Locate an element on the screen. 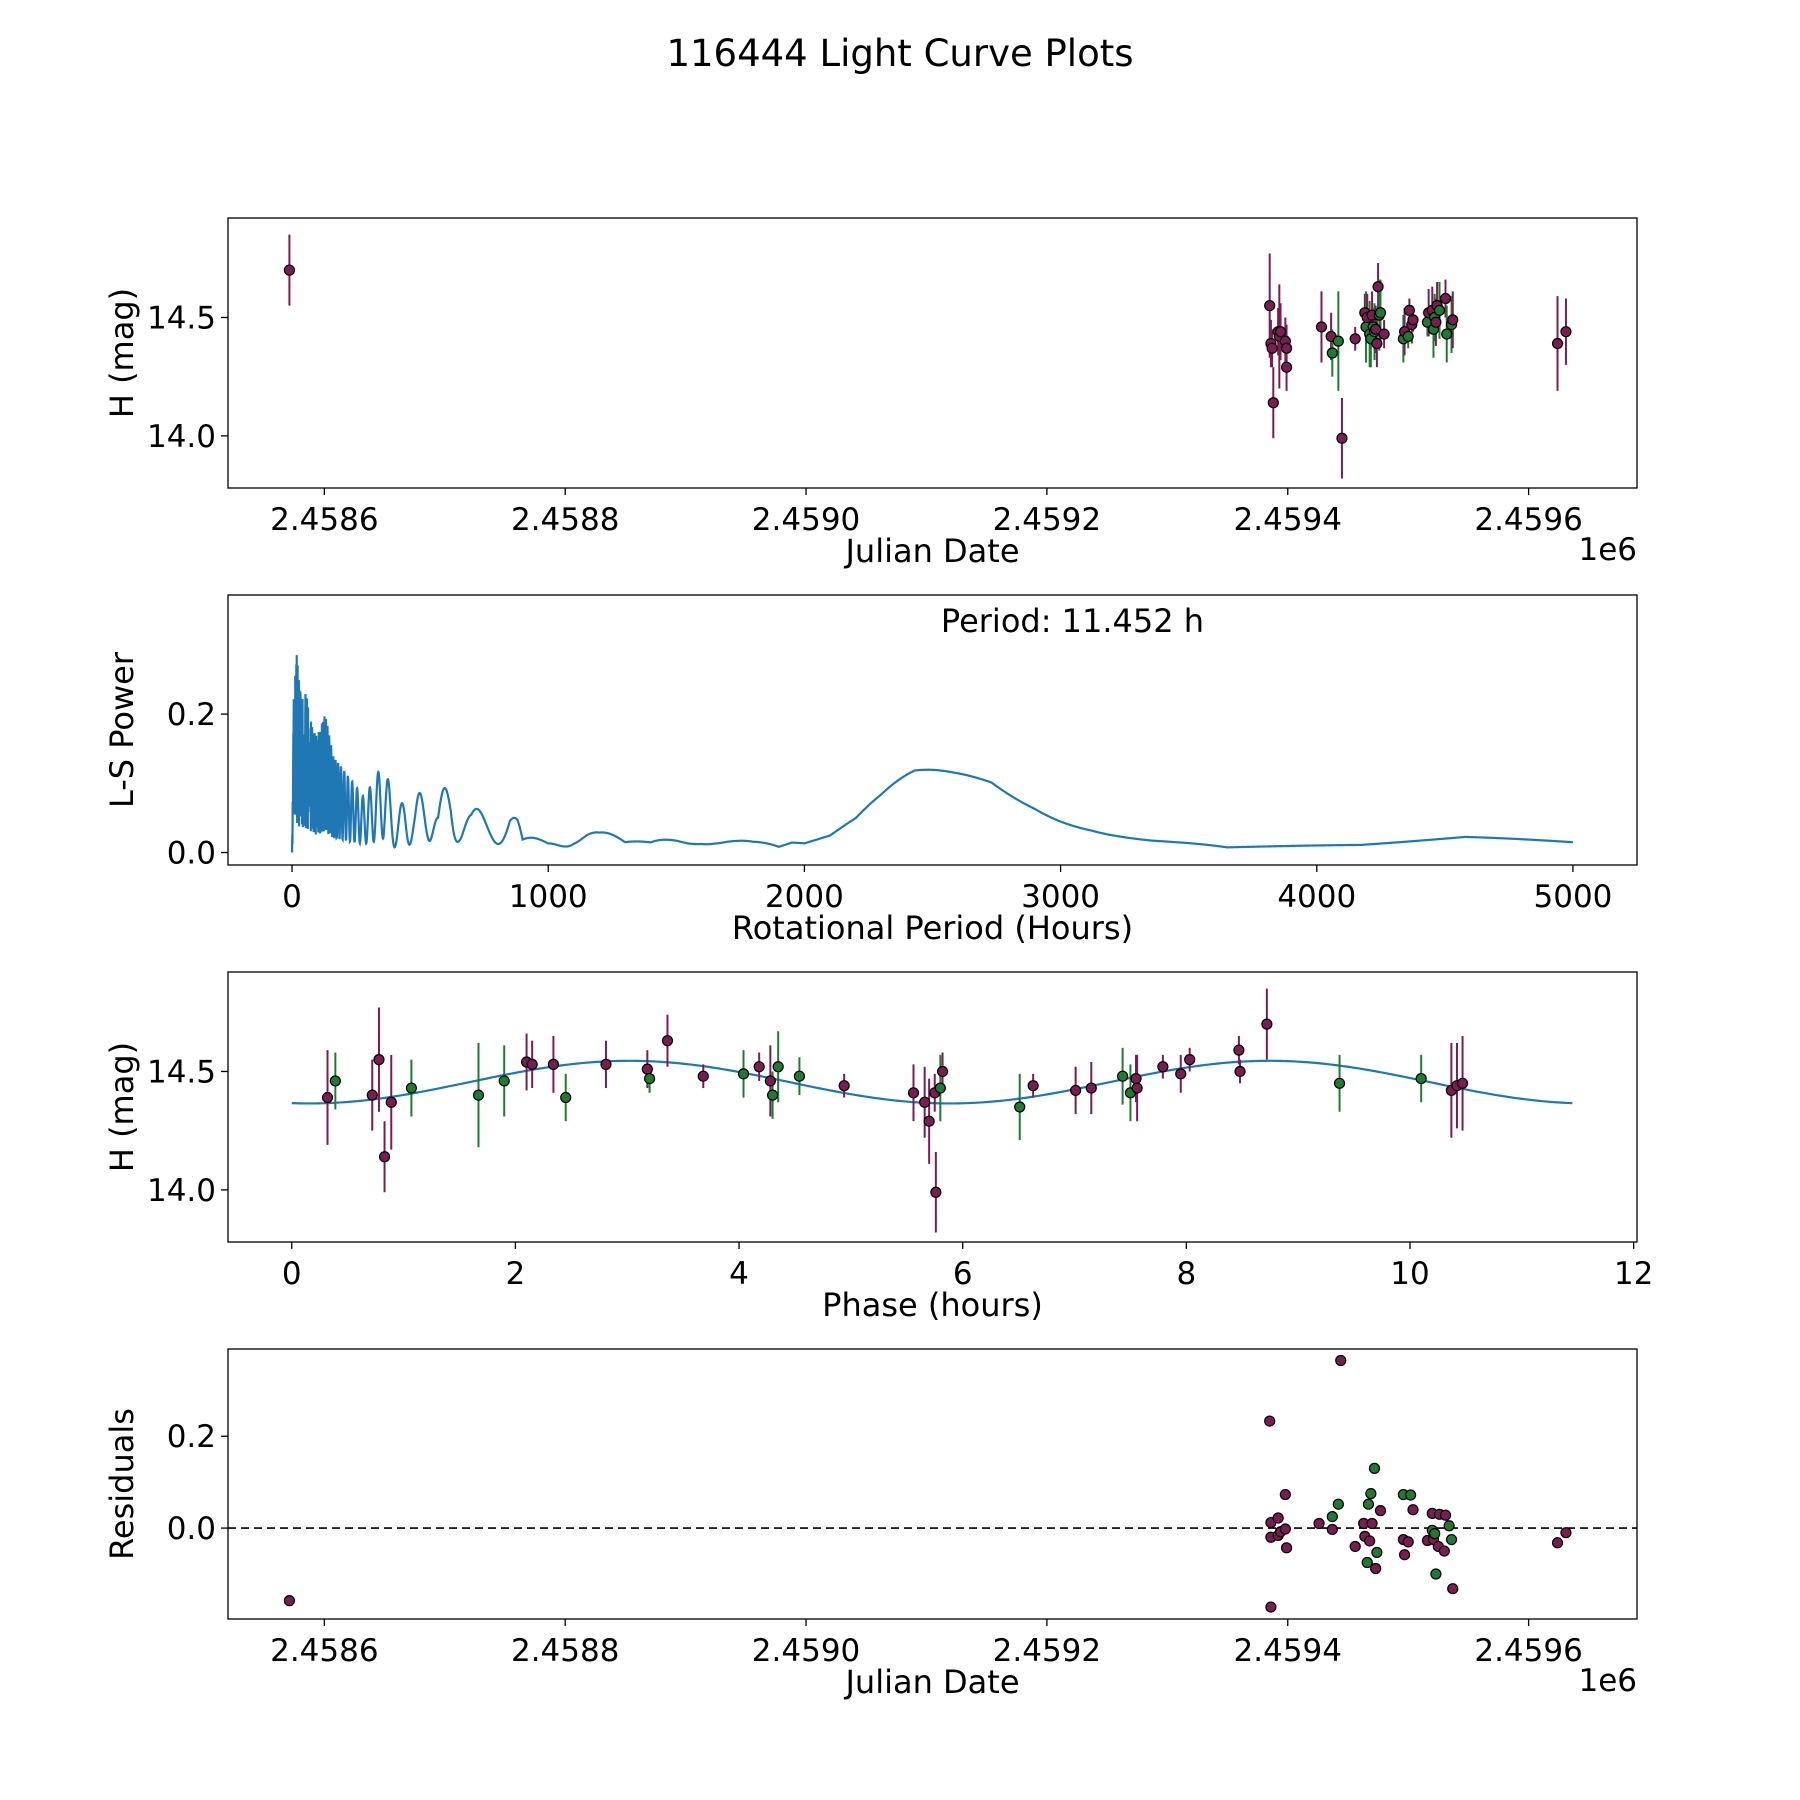 This screenshot has height=1800, width=1800. y-tick-label: 14.0 is located at coordinates (181, 437).